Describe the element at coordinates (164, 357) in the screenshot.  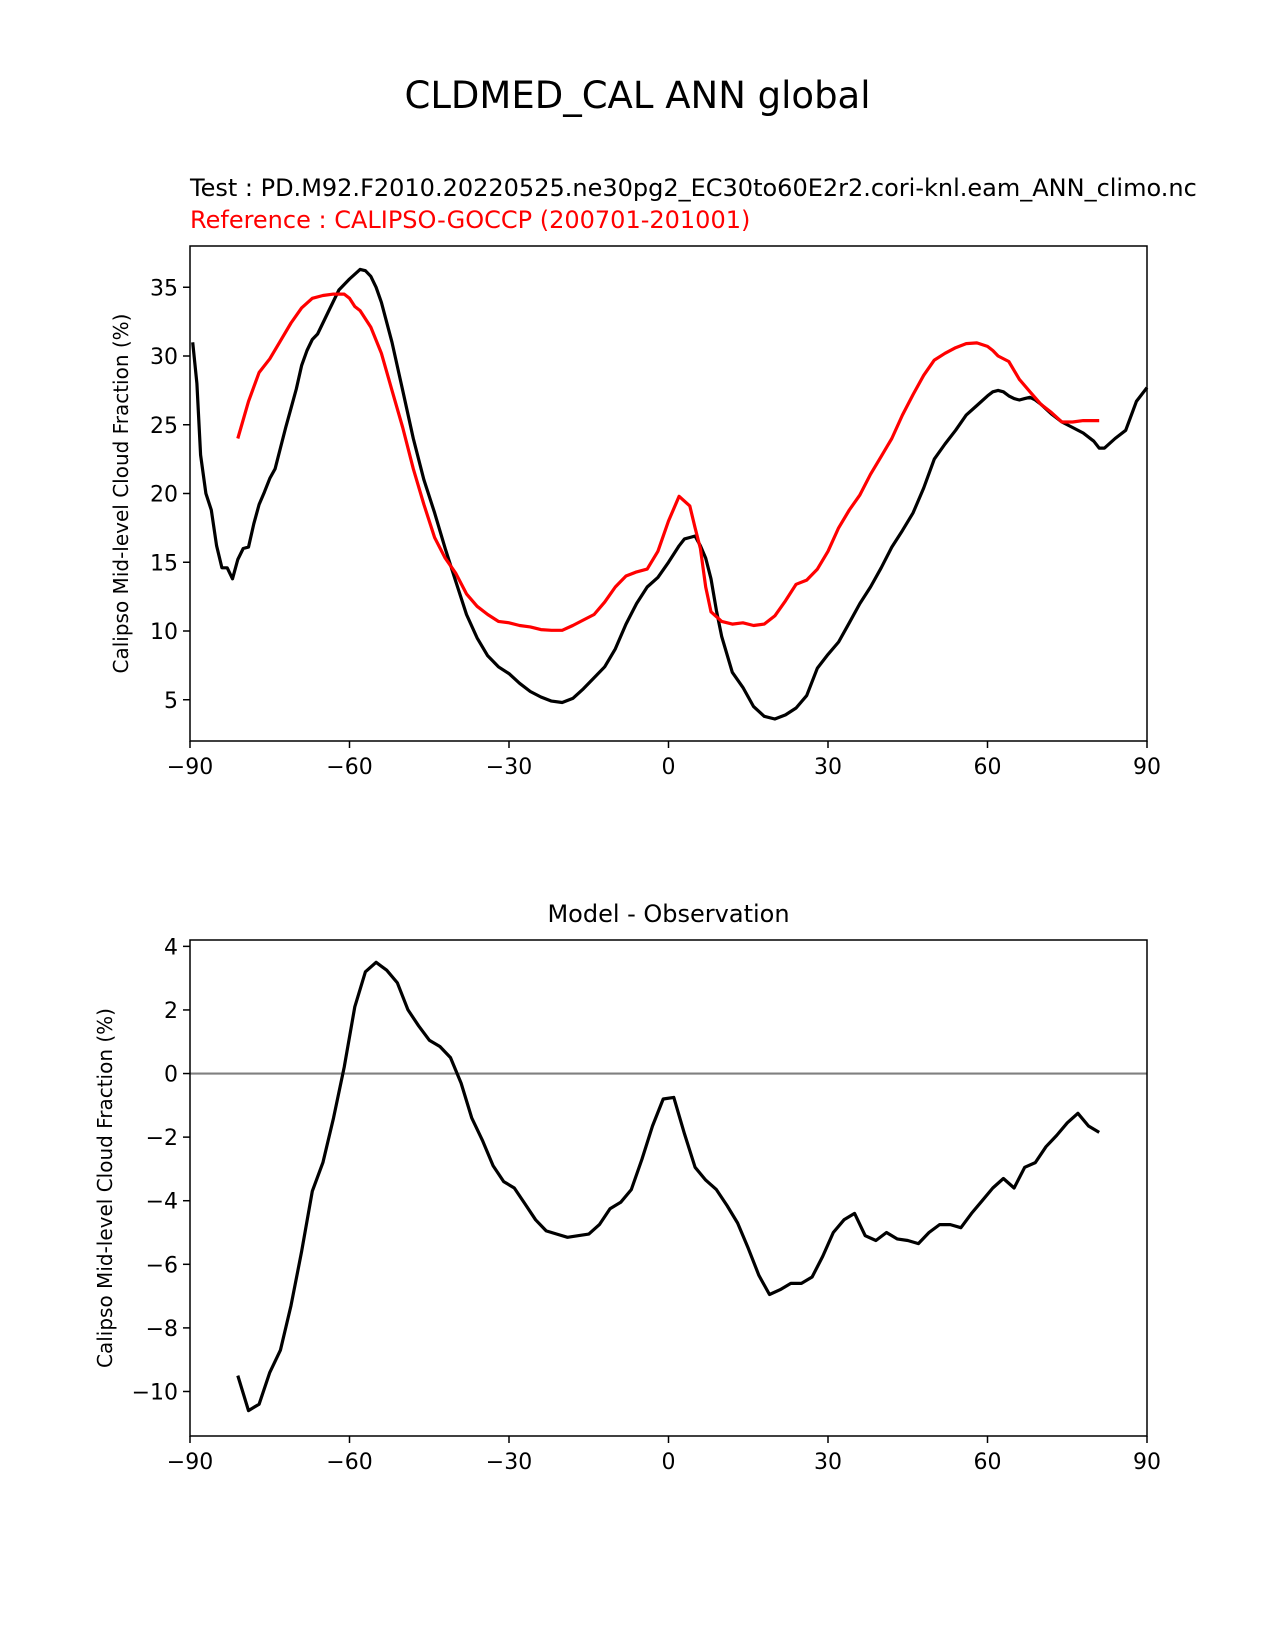
I see `top-ytick-label: 30` at that location.